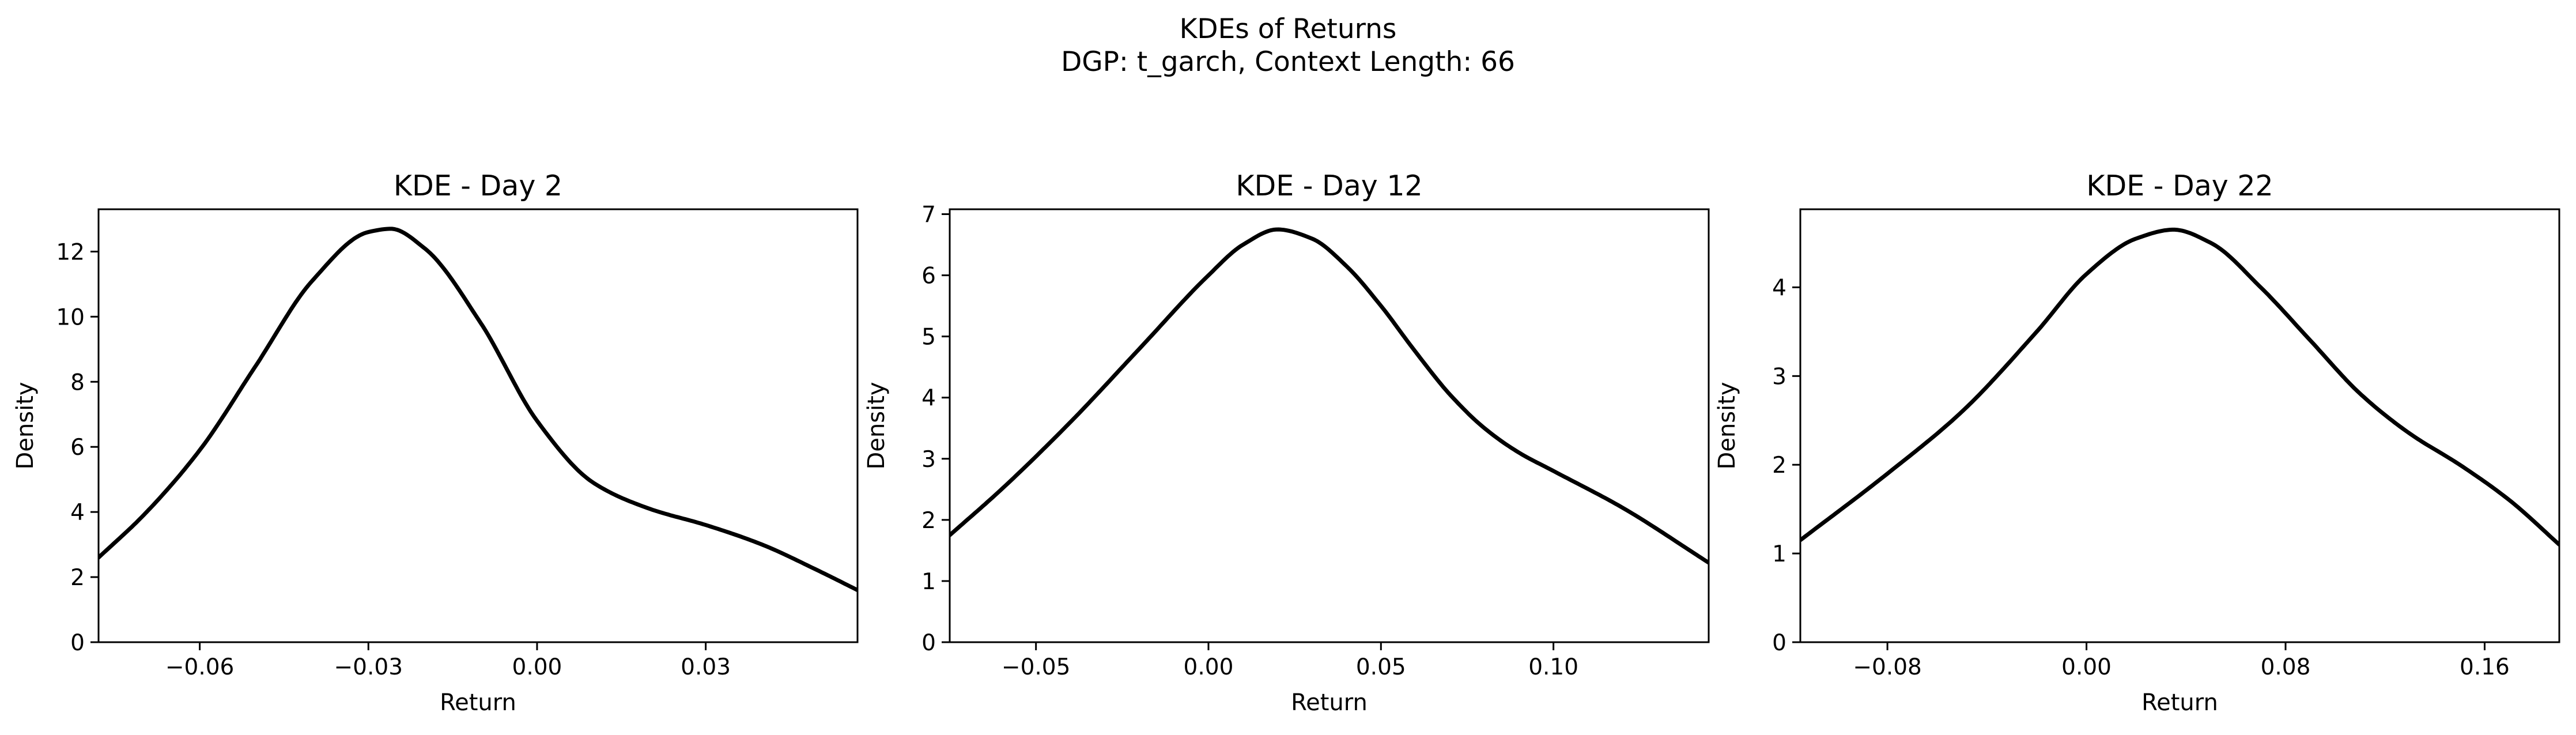 This screenshot has width=2576, height=735. I want to click on x-tick-label: −0.08, so click(1887, 667).